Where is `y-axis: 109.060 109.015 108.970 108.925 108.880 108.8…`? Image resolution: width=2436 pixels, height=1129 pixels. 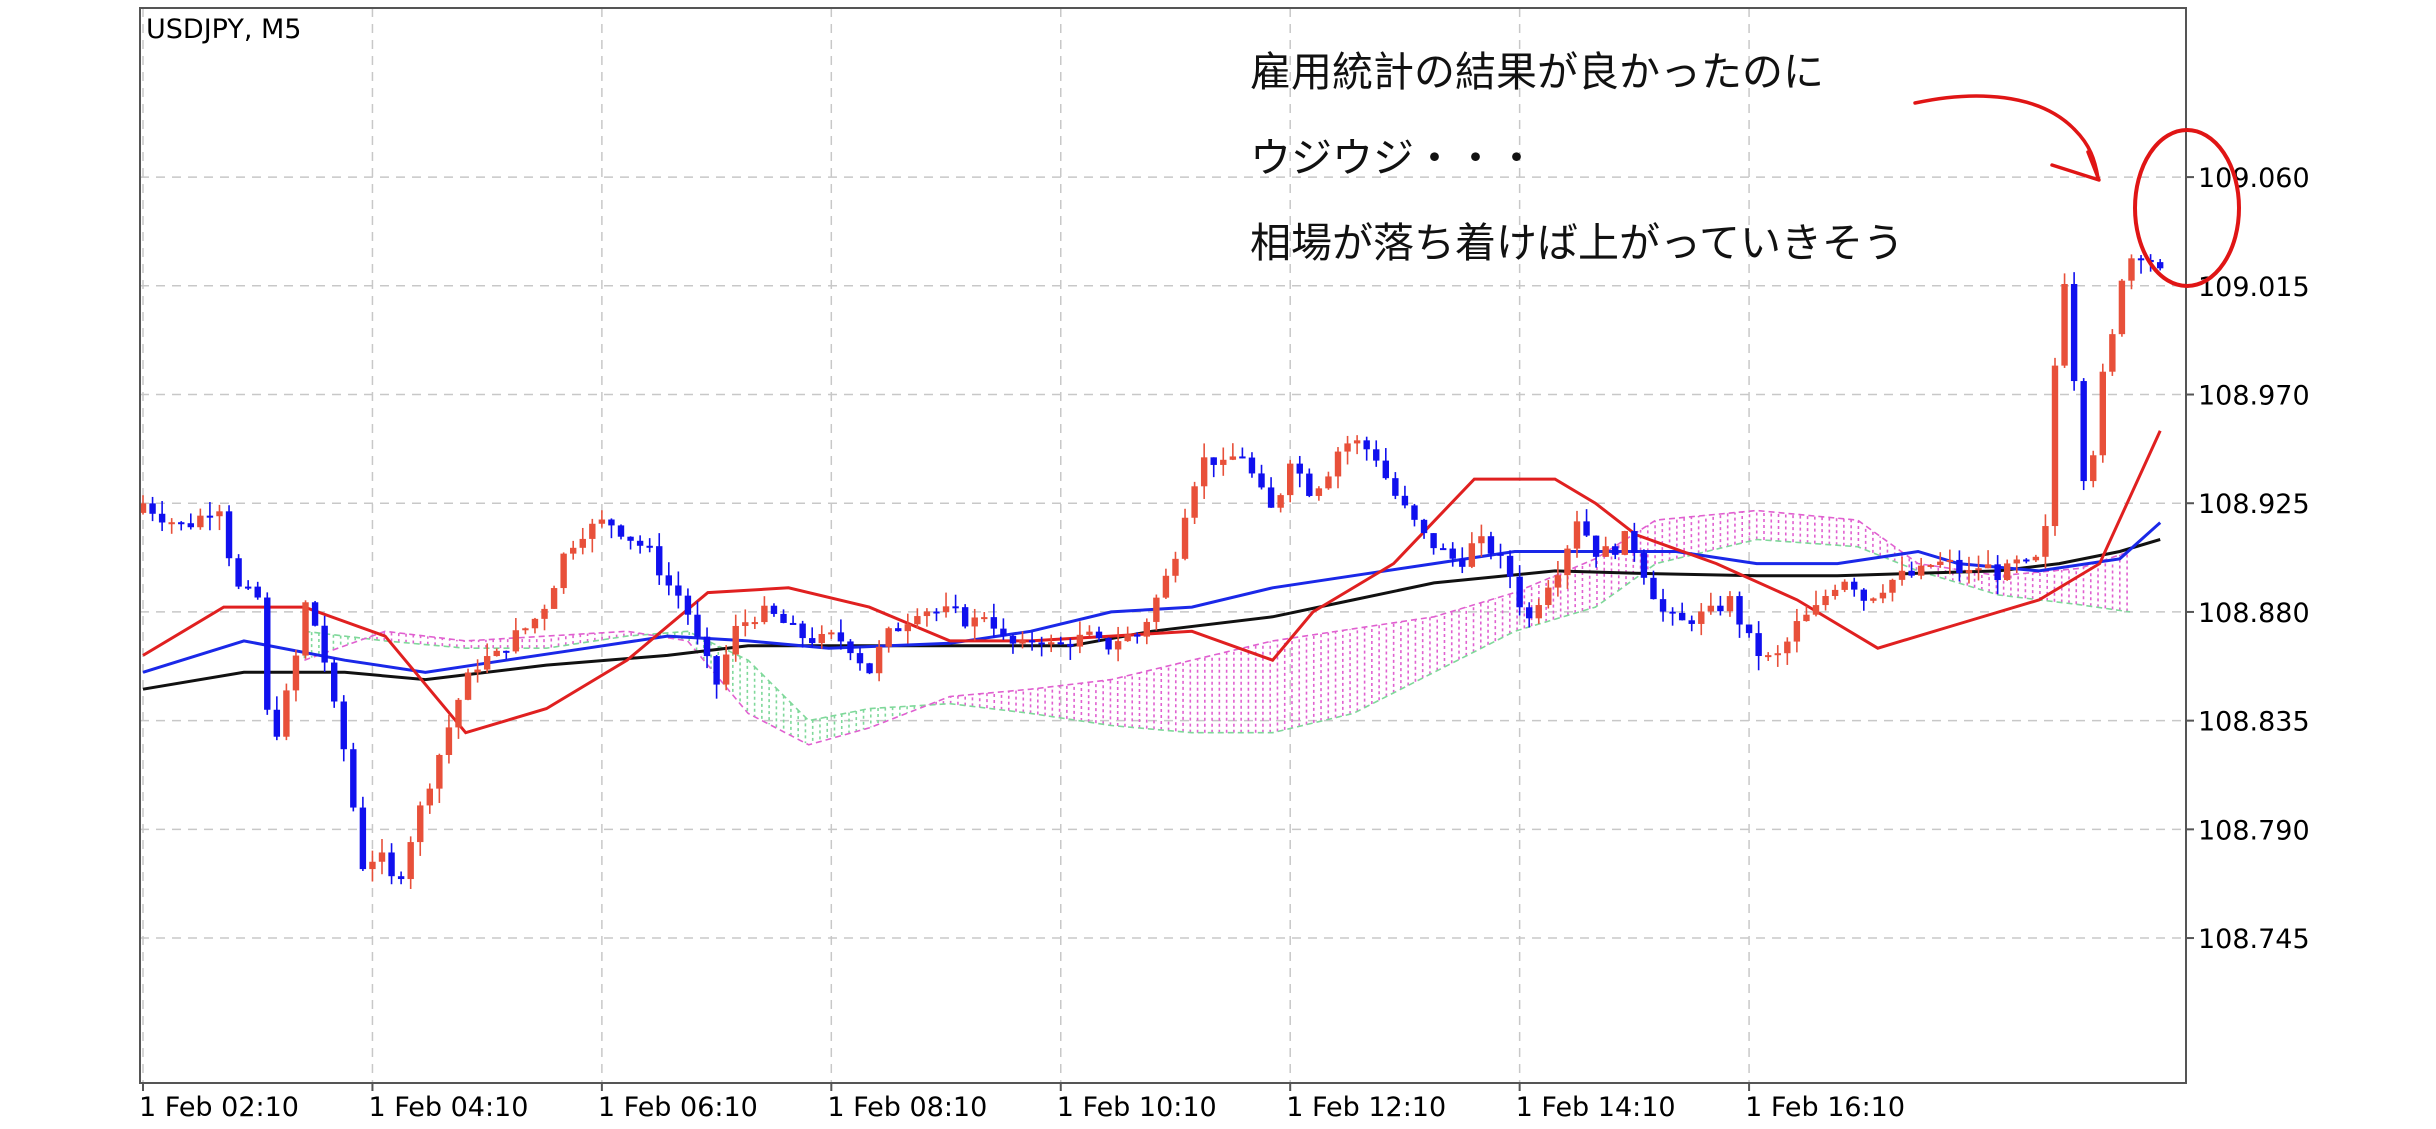
y-axis: 109.060 109.015 108.970 108.925 108.880 108.8… is located at coordinates (2248, 559).